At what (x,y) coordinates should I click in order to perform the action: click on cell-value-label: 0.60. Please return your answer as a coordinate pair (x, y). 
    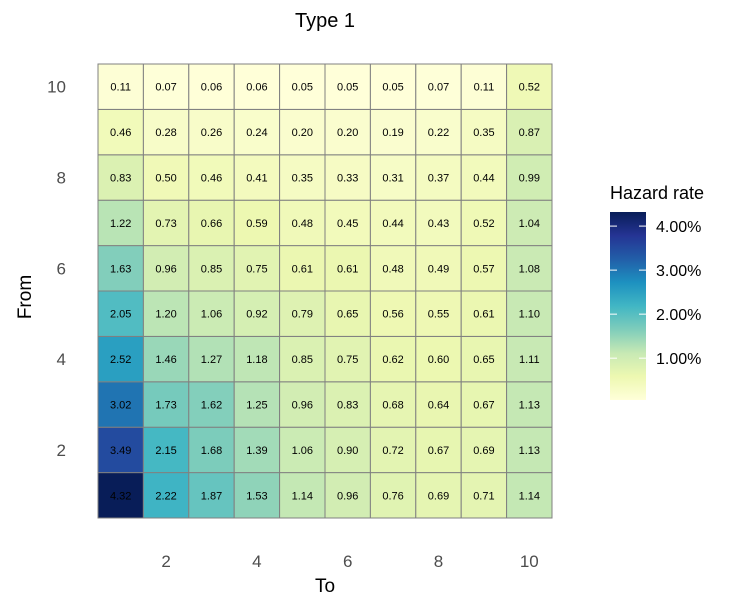
    Looking at the image, I should click on (438, 360).